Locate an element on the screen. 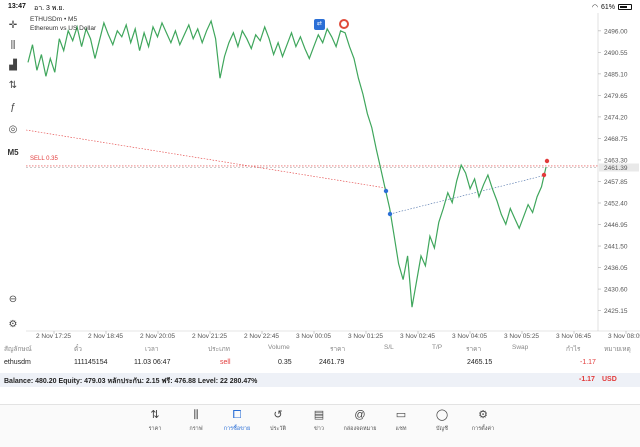  battery-percent: 61% is located at coordinates (607, 7).